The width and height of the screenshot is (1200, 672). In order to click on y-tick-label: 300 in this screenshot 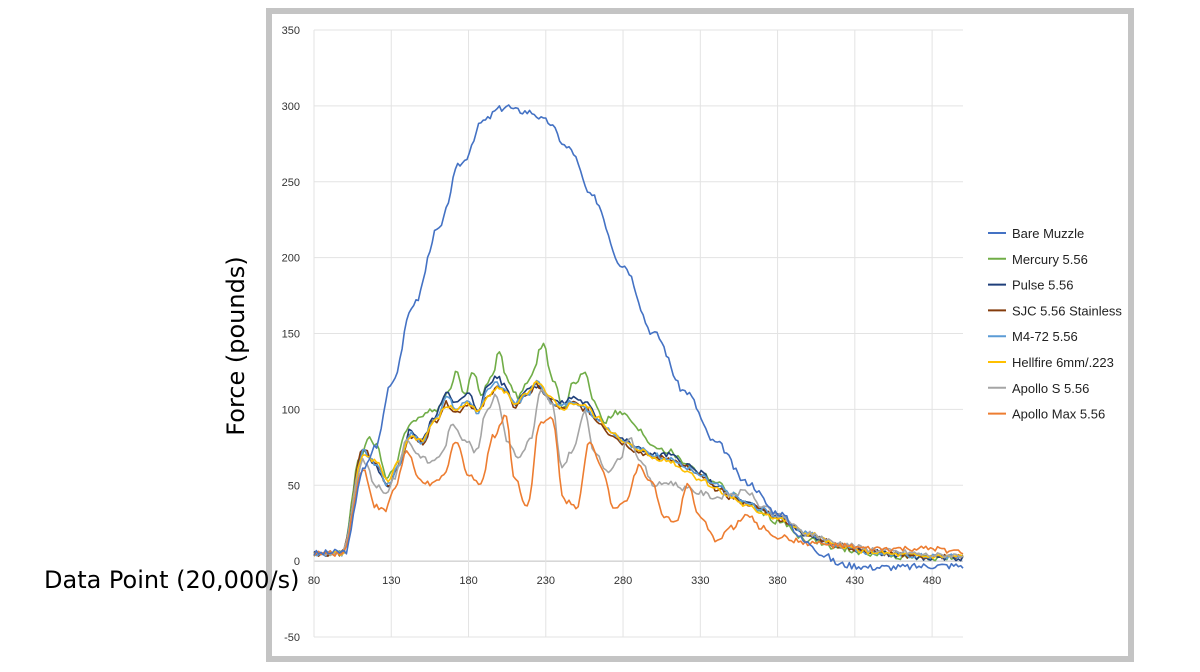, I will do `click(291, 107)`.